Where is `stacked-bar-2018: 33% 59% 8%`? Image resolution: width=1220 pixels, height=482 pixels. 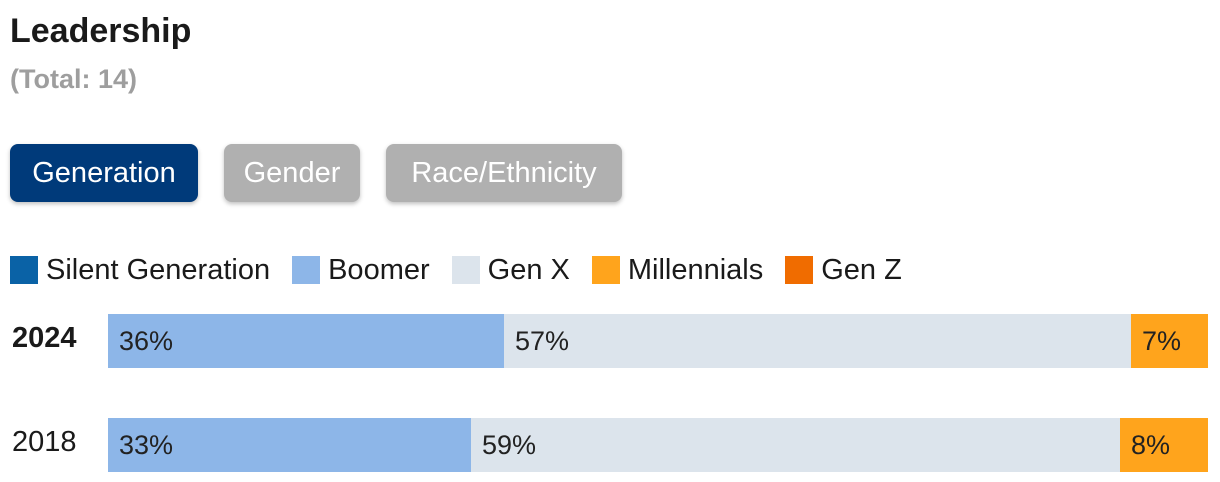 stacked-bar-2018: 33% 59% 8% is located at coordinates (658, 445).